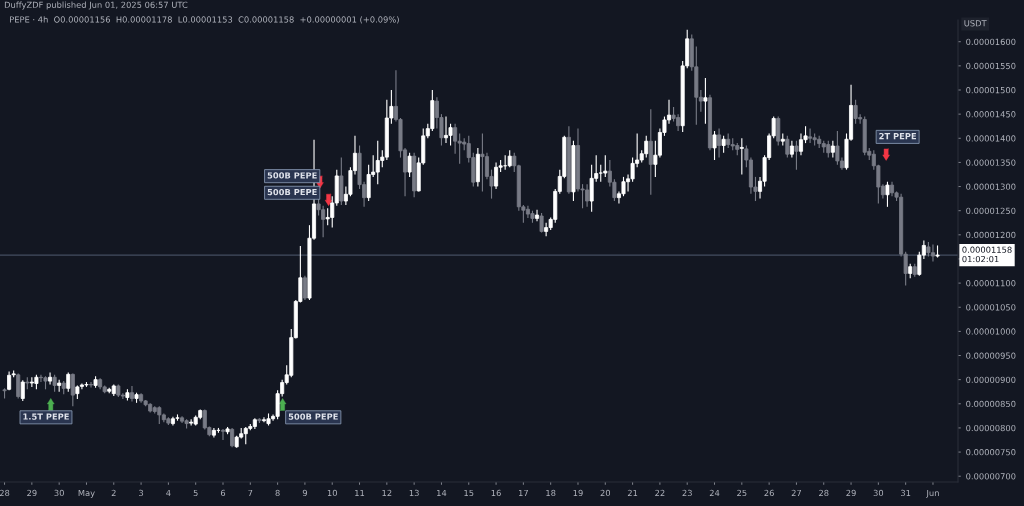 The height and width of the screenshot is (506, 1024). Describe the element at coordinates (223, 493) in the screenshot. I see `x-tick-label: 6` at that location.